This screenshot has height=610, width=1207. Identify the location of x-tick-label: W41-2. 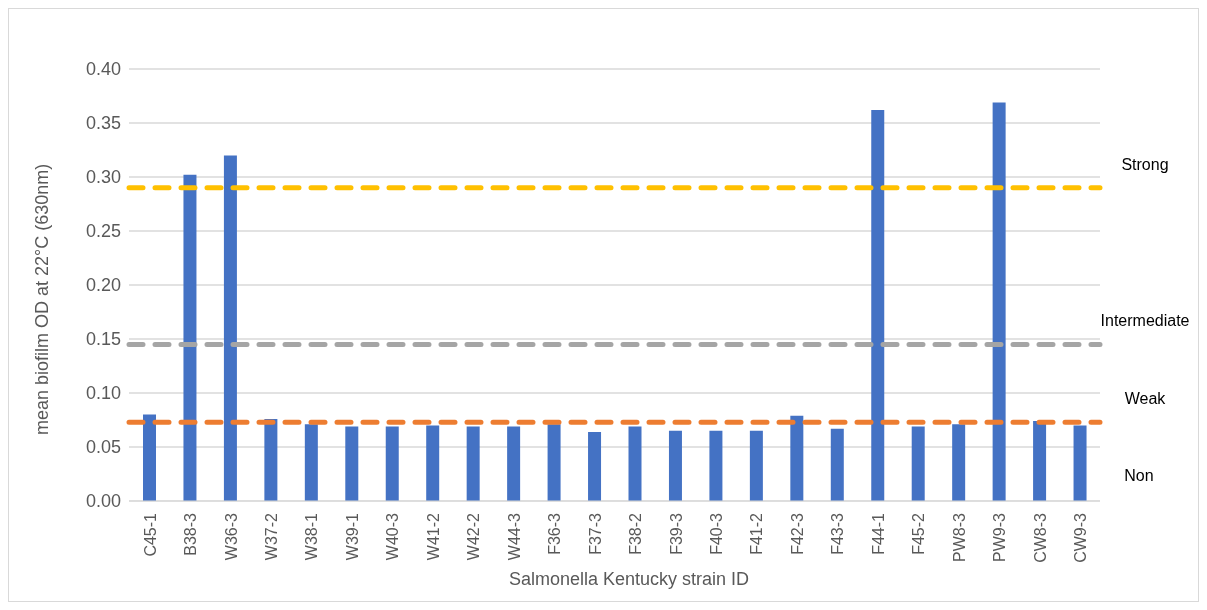
(433, 536).